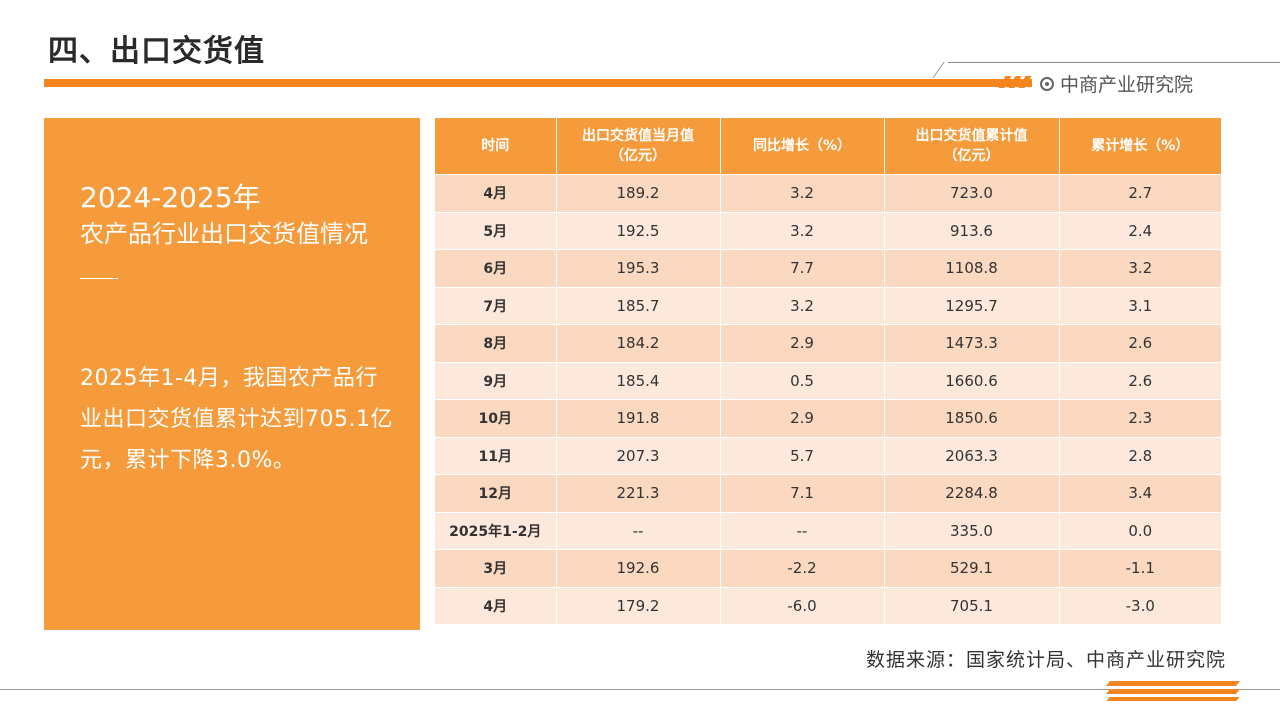 This screenshot has width=1280, height=720. Describe the element at coordinates (802, 380) in the screenshot. I see `table-cell: 0.5` at that location.